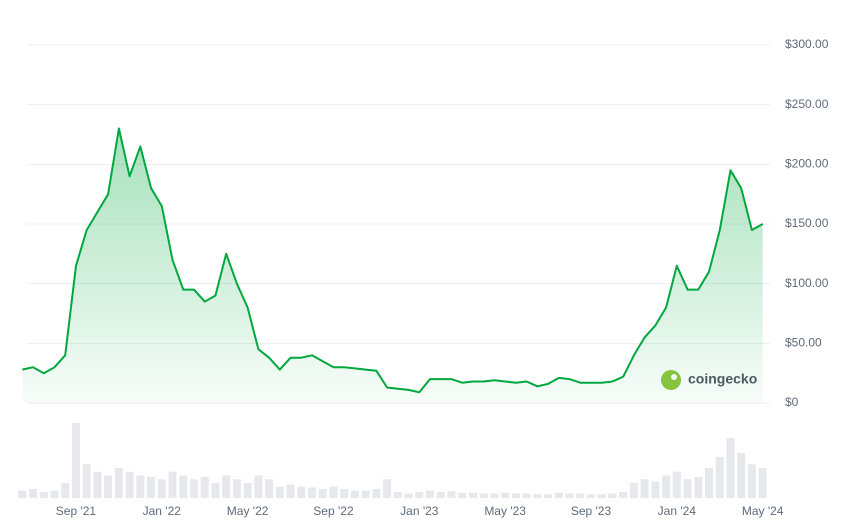 The width and height of the screenshot is (861, 524). What do you see at coordinates (505, 511) in the screenshot?
I see `x-tick-label: May '23` at bounding box center [505, 511].